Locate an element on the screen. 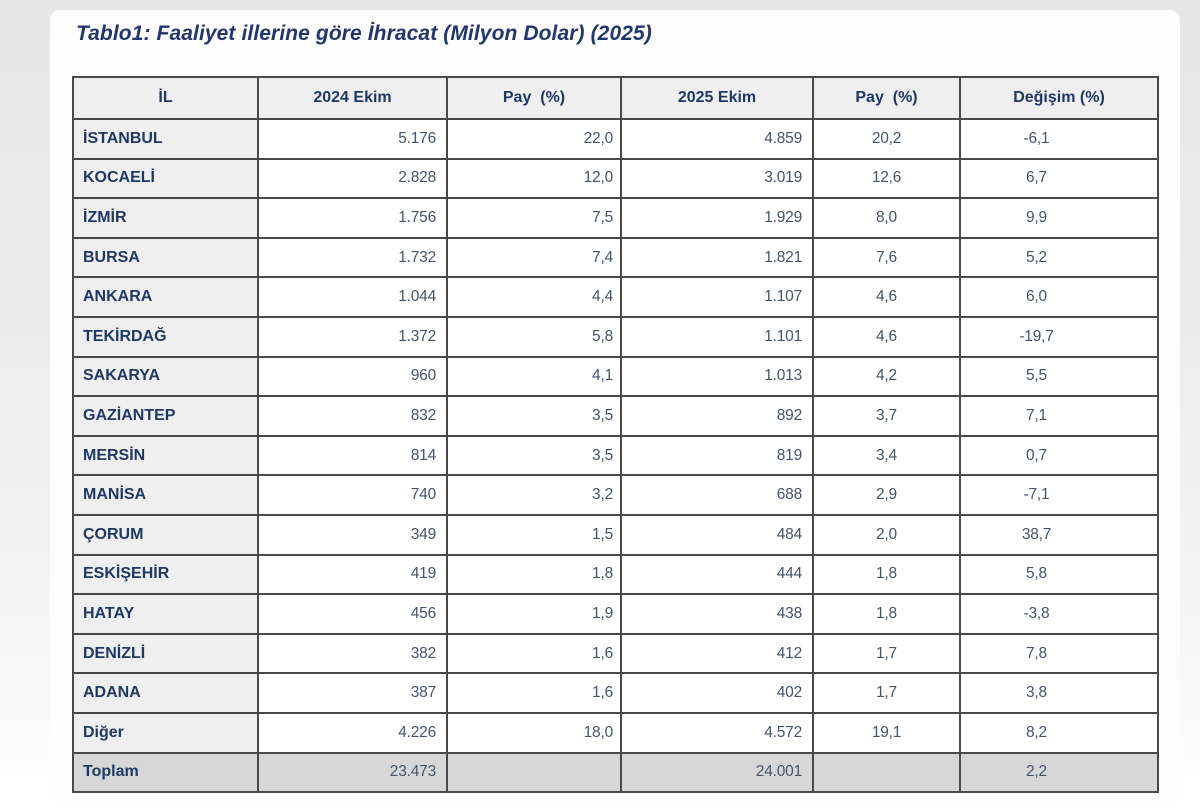 The width and height of the screenshot is (1200, 807). value-2024-cell: 1.756 is located at coordinates (352, 218).